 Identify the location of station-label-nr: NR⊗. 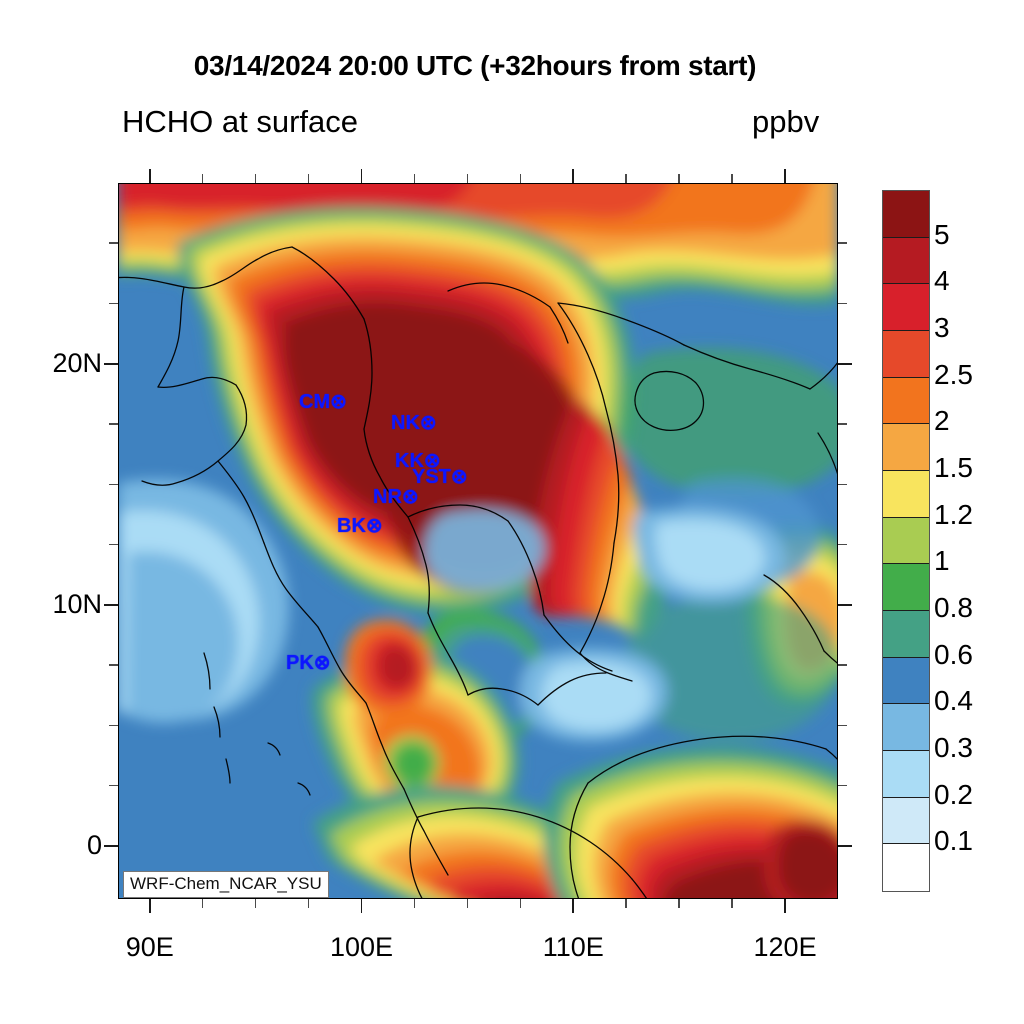
(396, 497).